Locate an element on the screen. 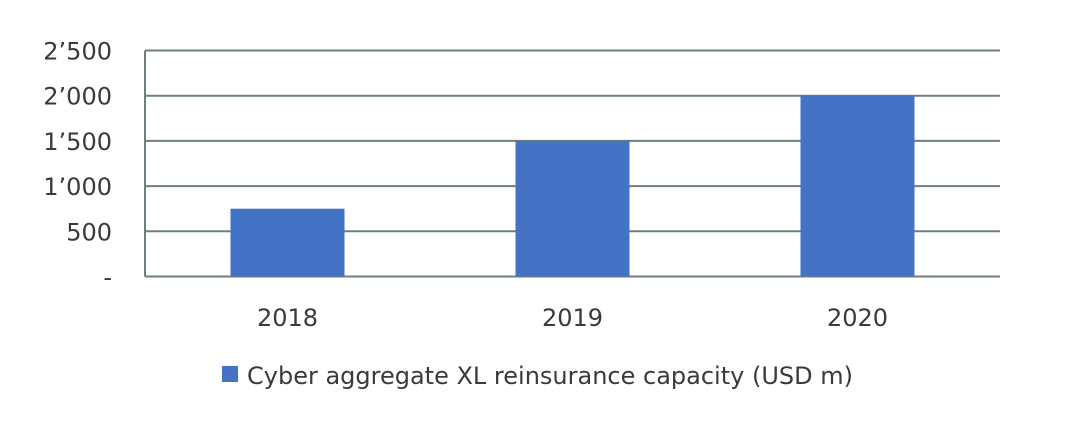 This screenshot has height=421, width=1070. legend-swatch is located at coordinates (230, 374).